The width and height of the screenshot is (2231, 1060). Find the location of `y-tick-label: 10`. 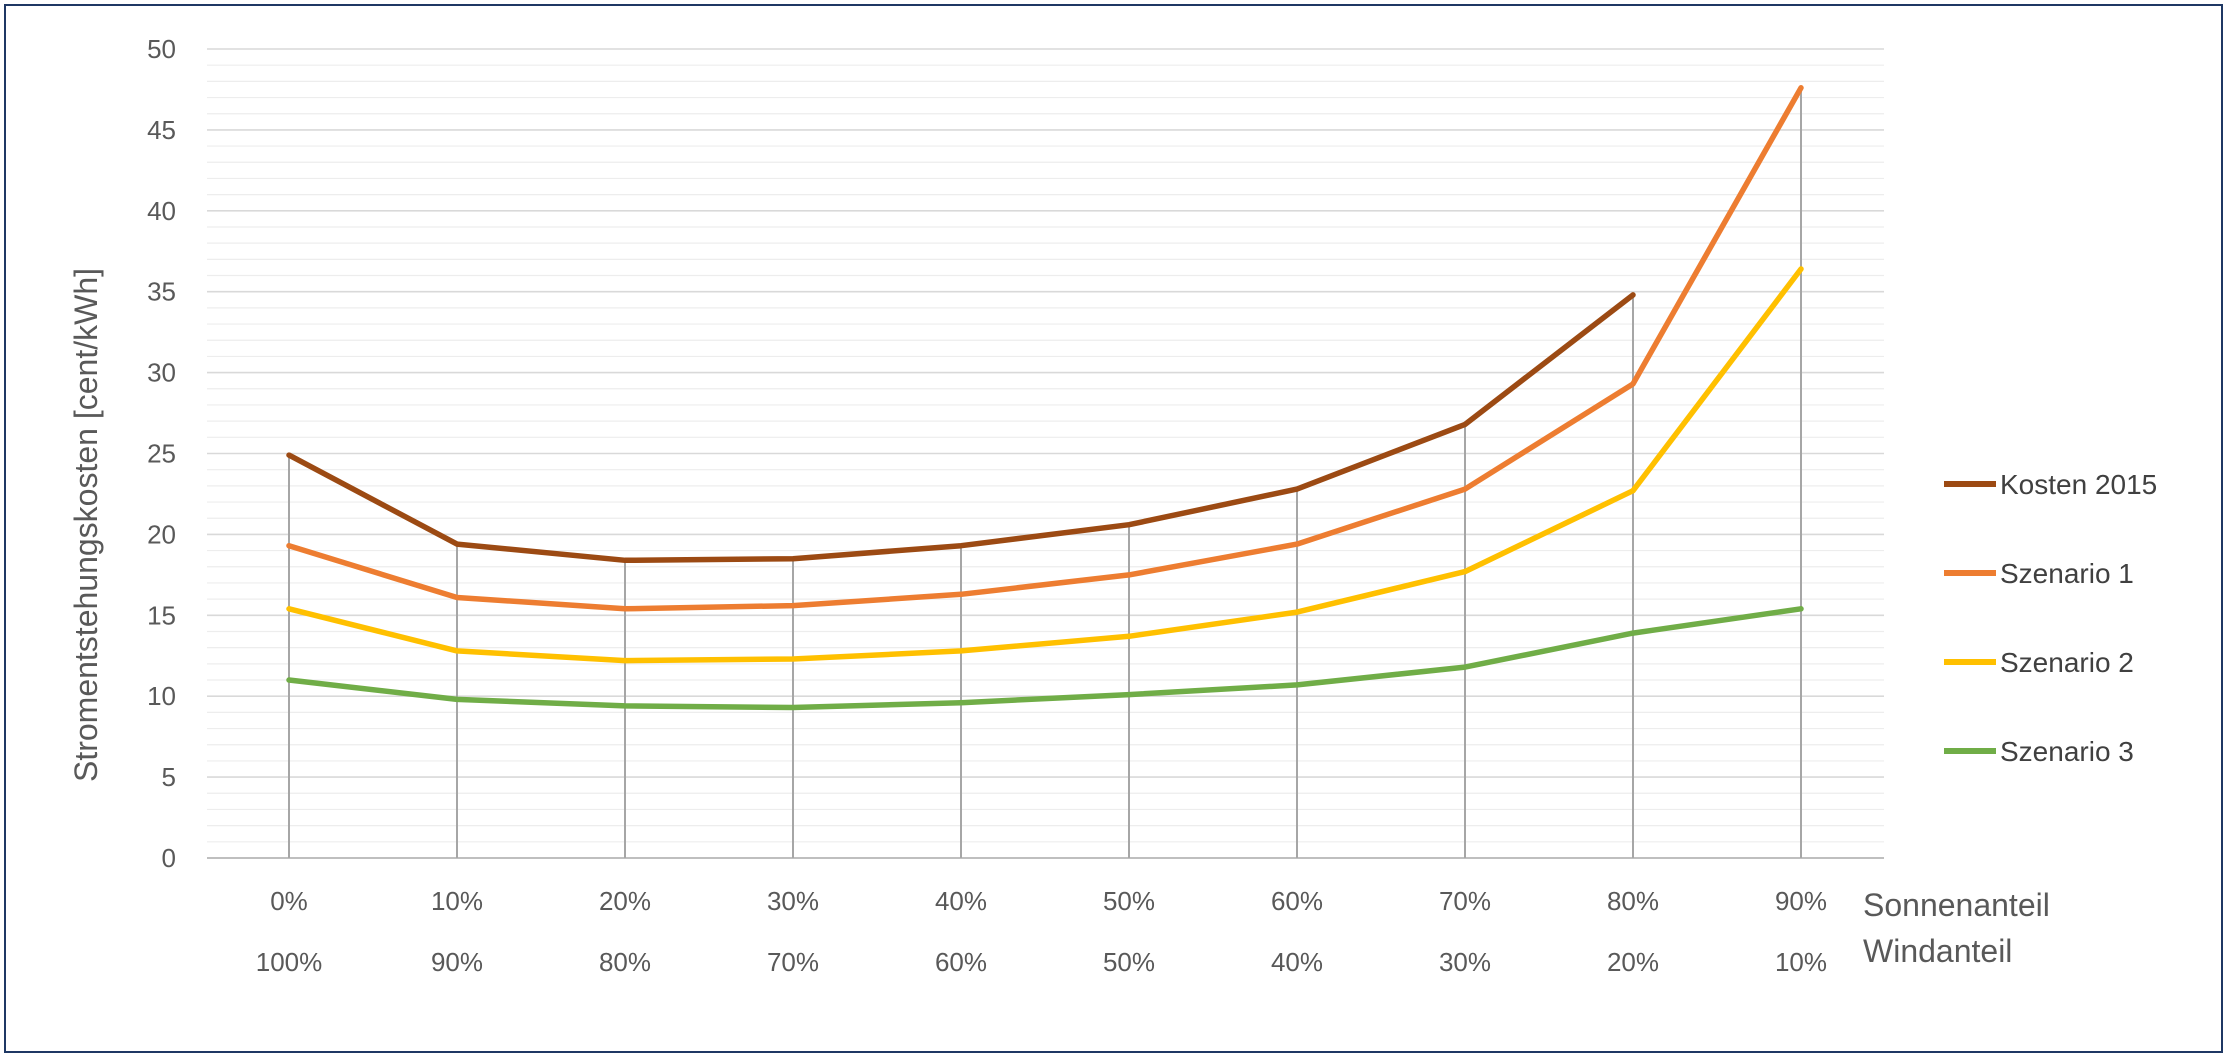

y-tick-label: 10 is located at coordinates (161, 696).